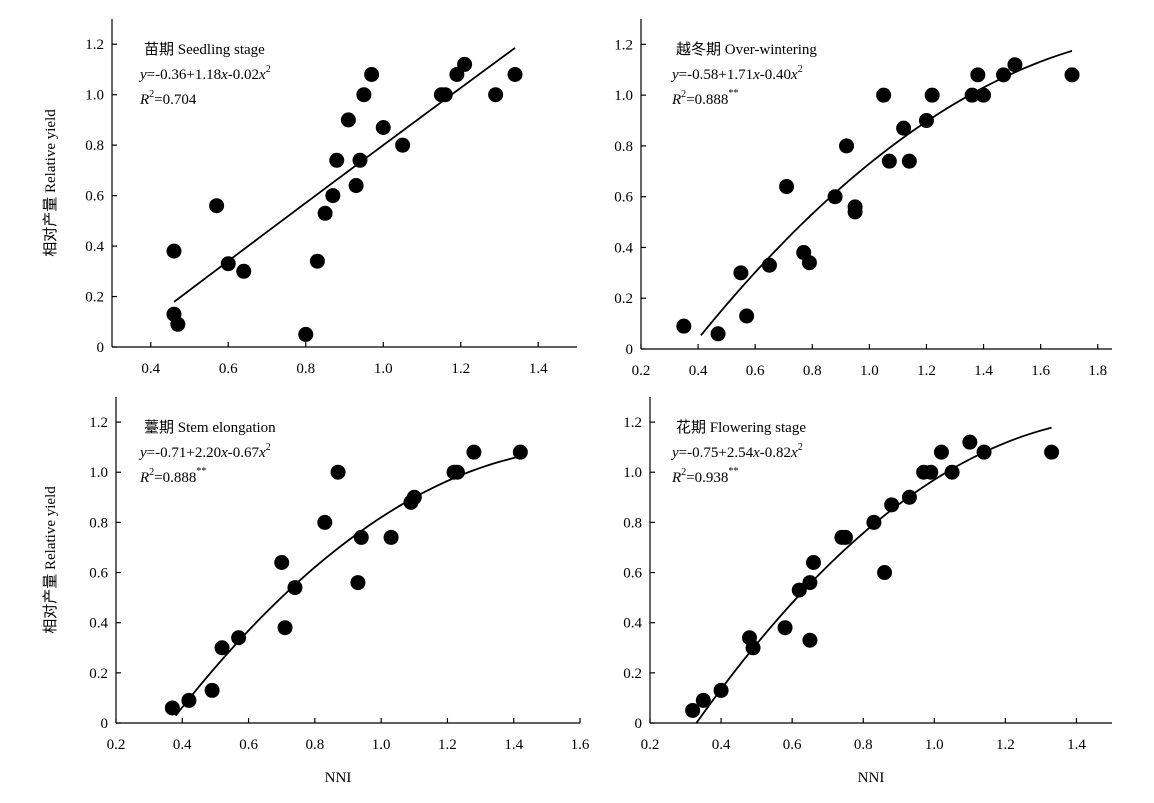 Image resolution: width=1154 pixels, height=803 pixels. I want to click on fit-equation: y=-0.58+1.71x-0.40x2, so click(736, 73).